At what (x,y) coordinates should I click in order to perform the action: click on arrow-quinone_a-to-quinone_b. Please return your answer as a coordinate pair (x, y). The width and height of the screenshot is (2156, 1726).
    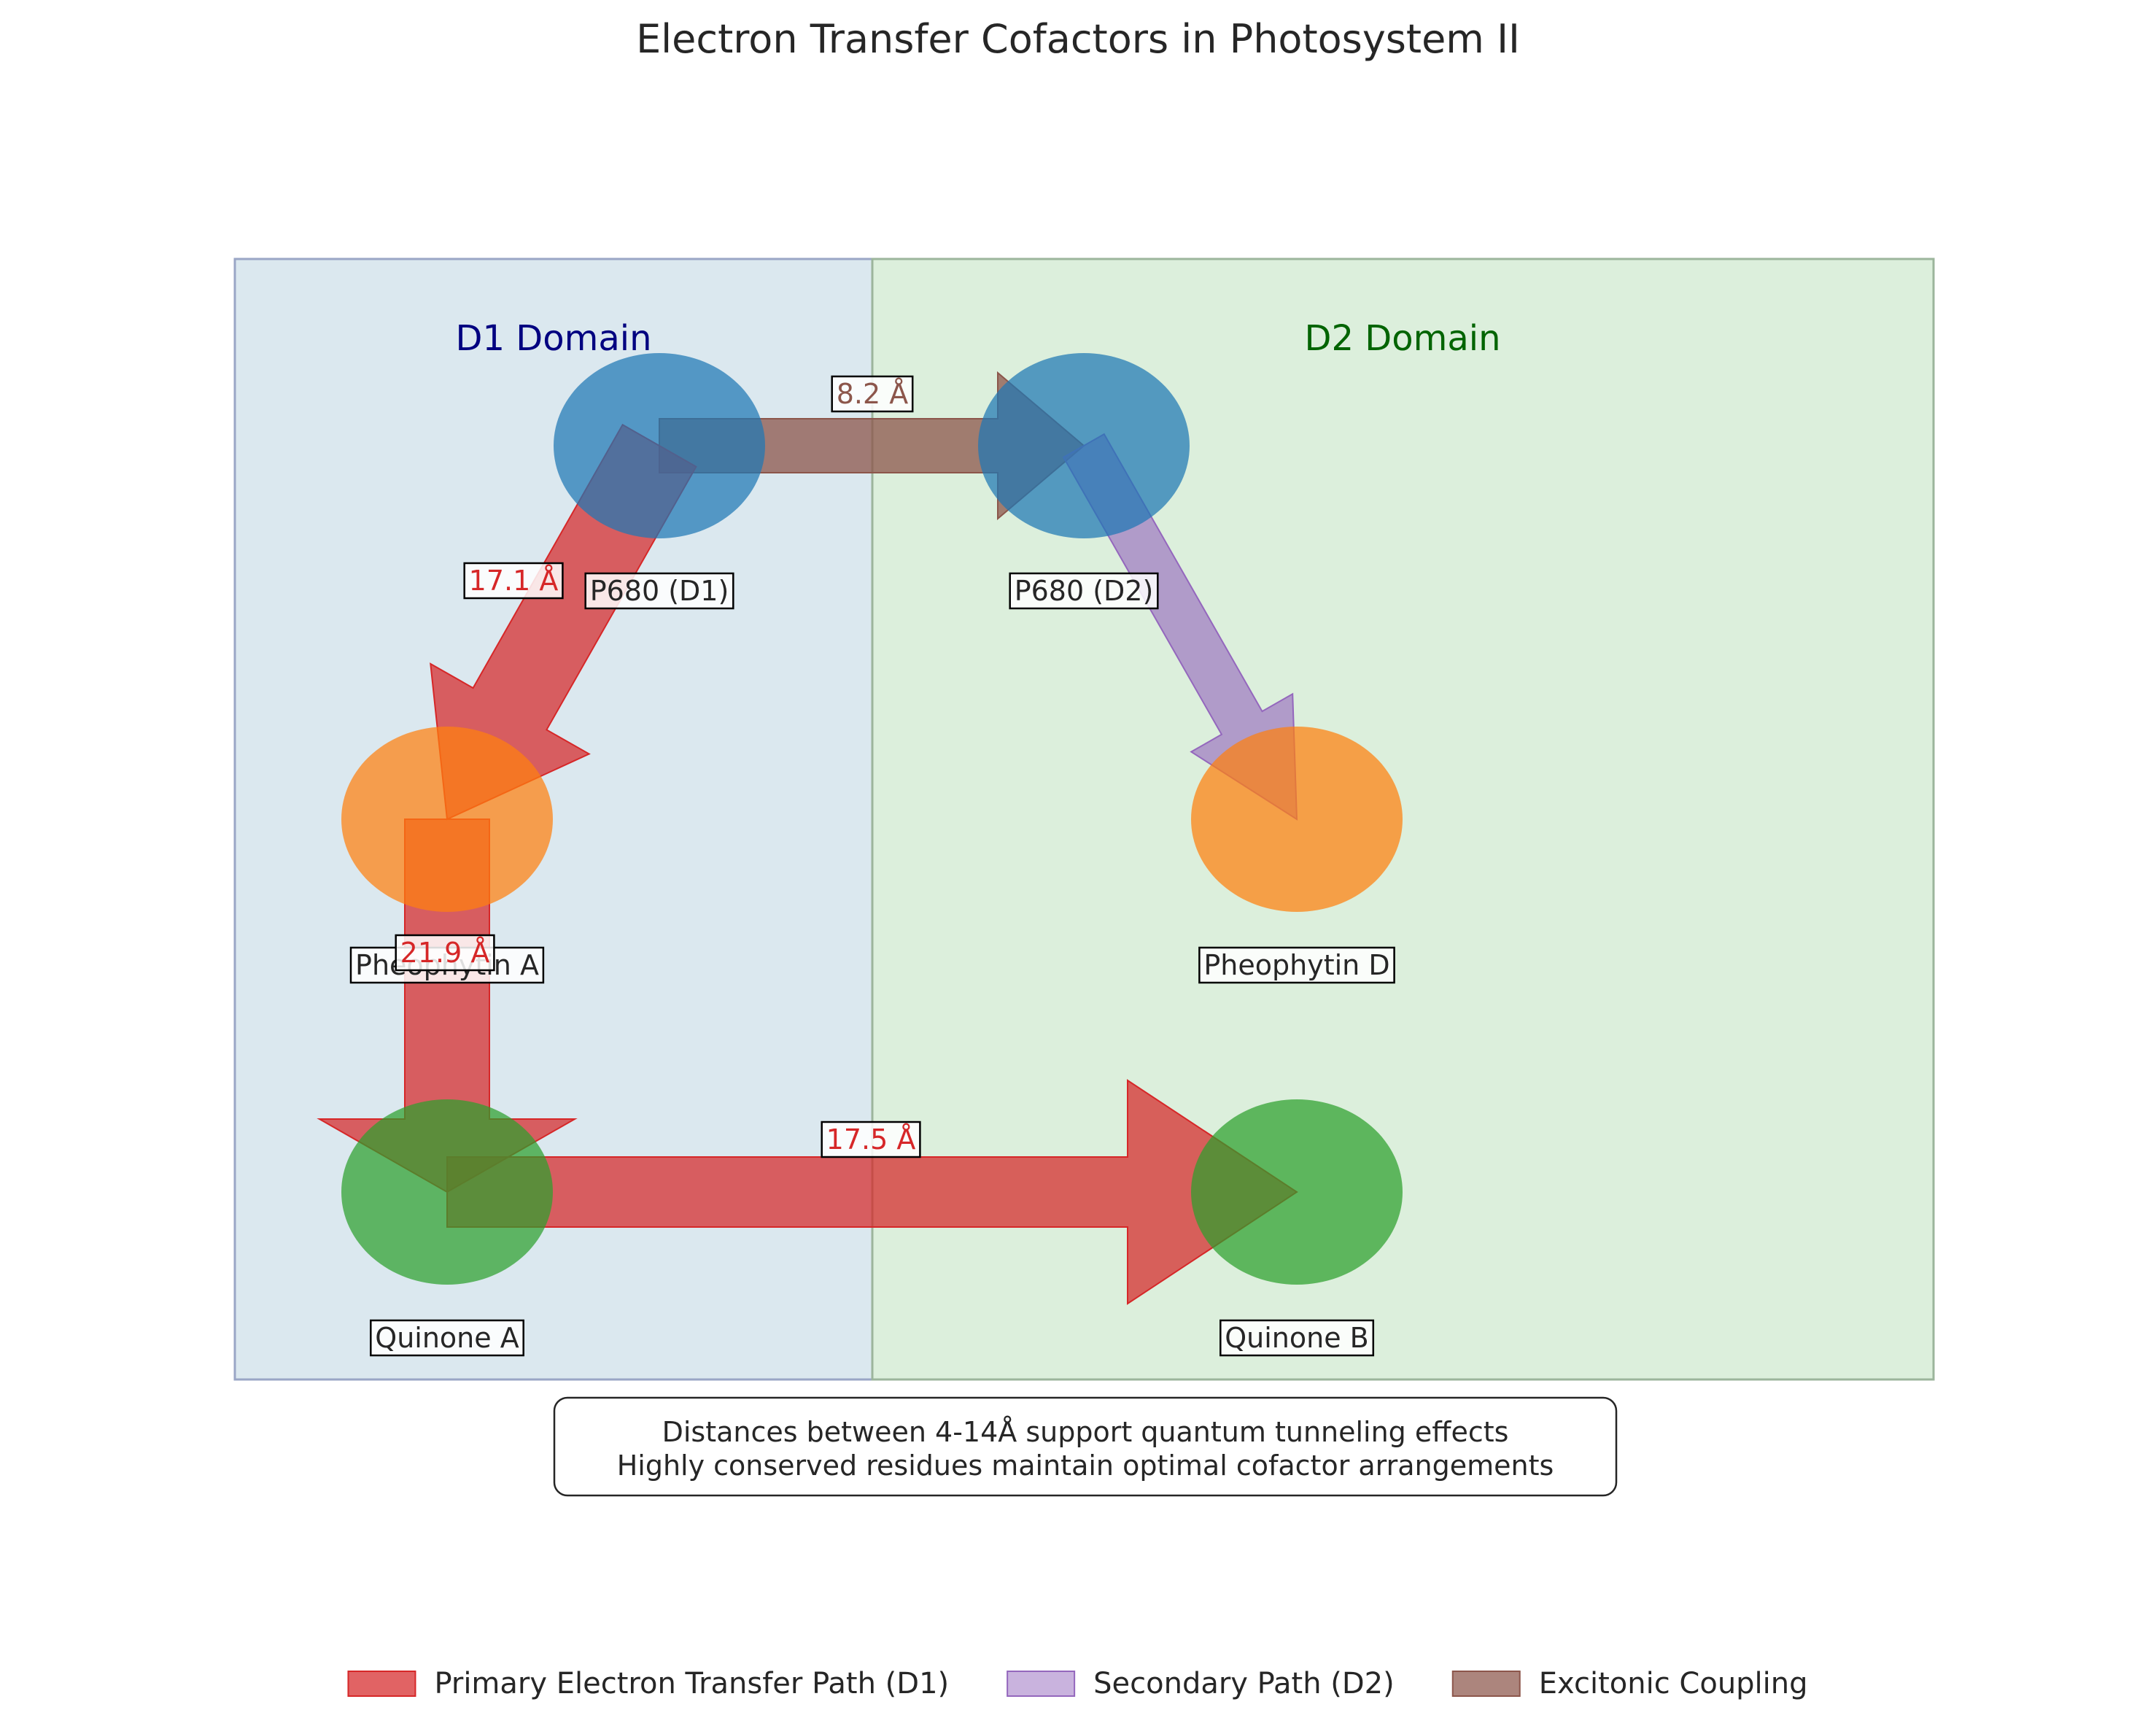
    Looking at the image, I should click on (872, 1192).